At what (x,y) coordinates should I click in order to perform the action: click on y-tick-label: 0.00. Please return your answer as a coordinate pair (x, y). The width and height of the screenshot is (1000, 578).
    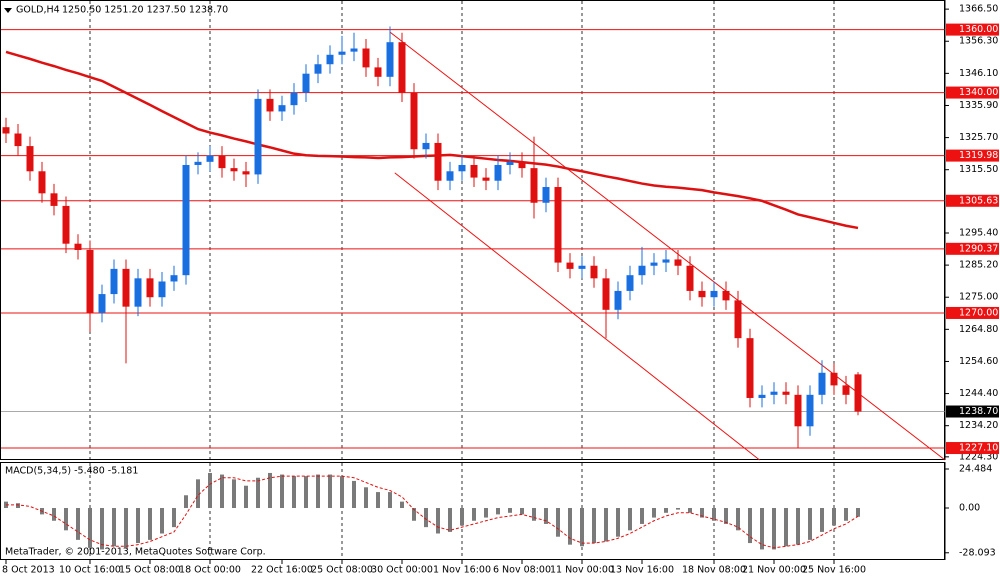
    Looking at the image, I should click on (969, 508).